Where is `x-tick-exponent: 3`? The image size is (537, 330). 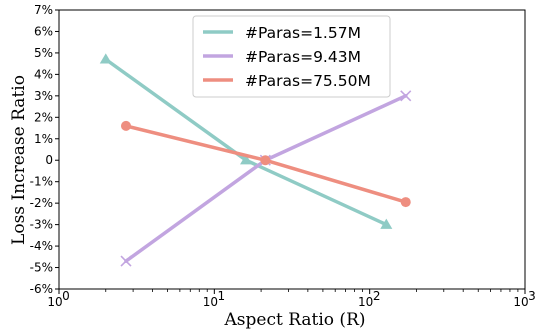 x-tick-exponent: 3 is located at coordinates (532, 296).